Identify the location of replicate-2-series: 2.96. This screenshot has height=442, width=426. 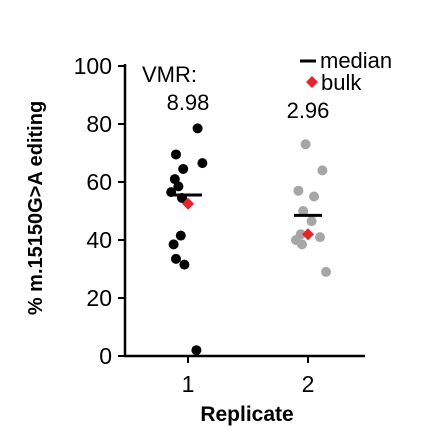
(309, 187).